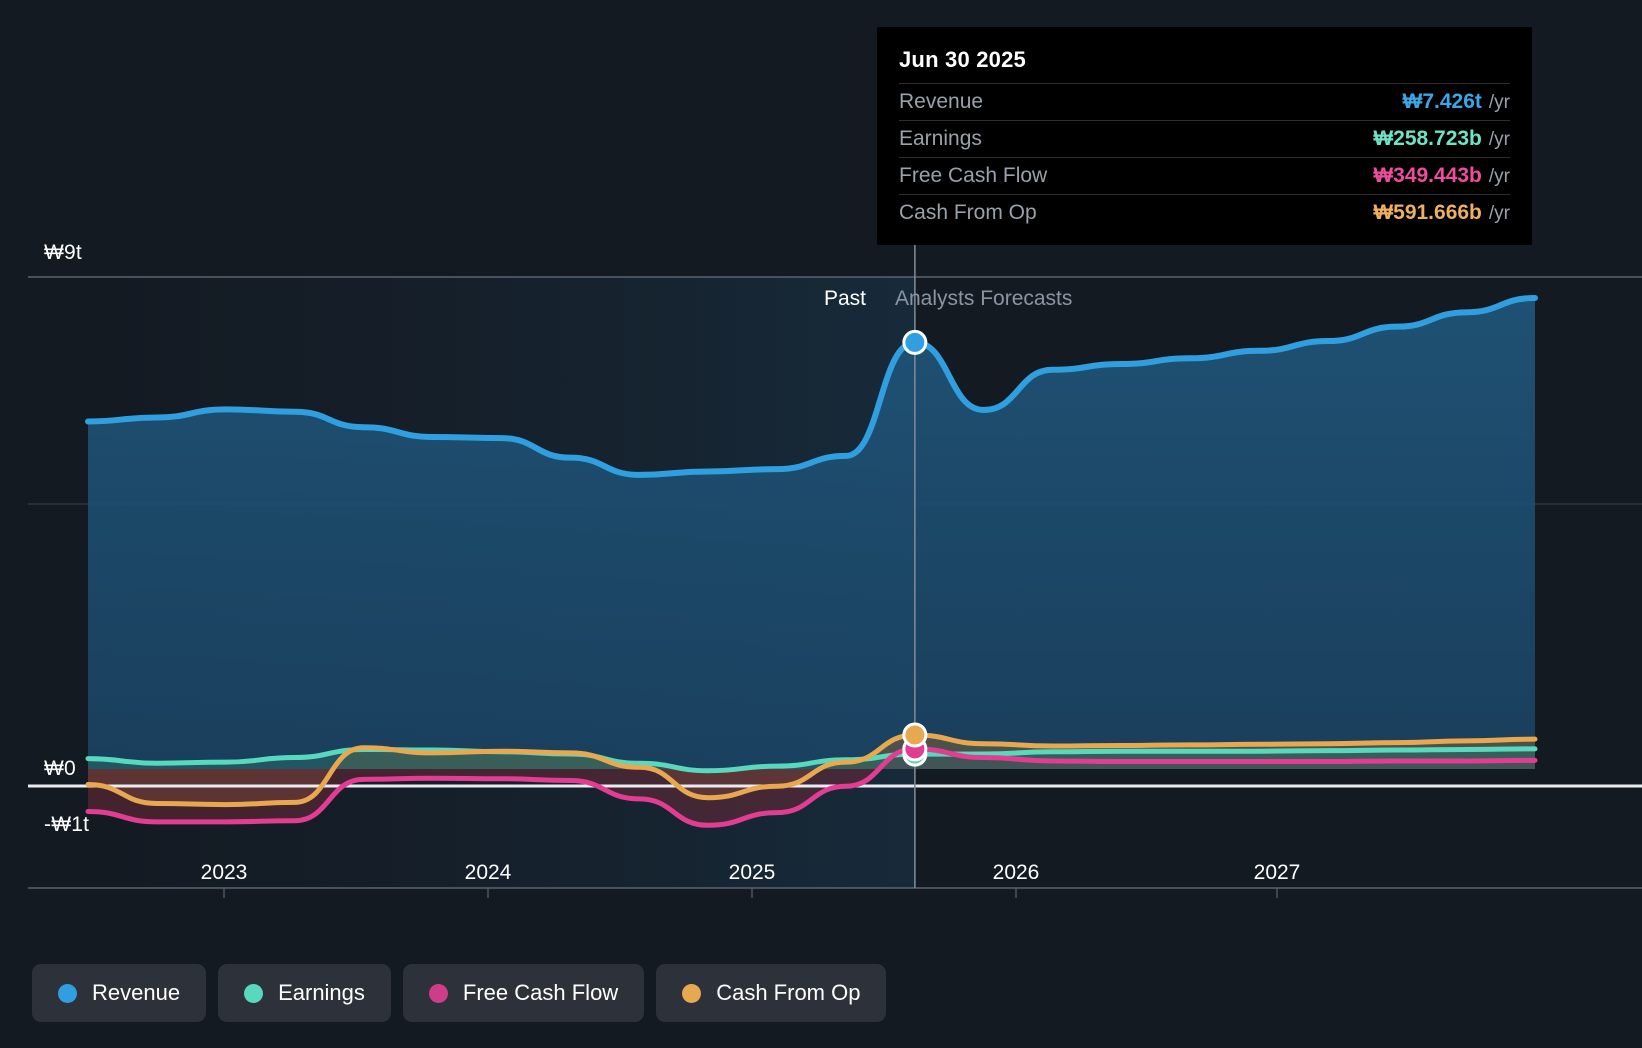 The image size is (1642, 1048). Describe the element at coordinates (488, 872) in the screenshot. I see `x-axis-label-2024: 2024` at that location.